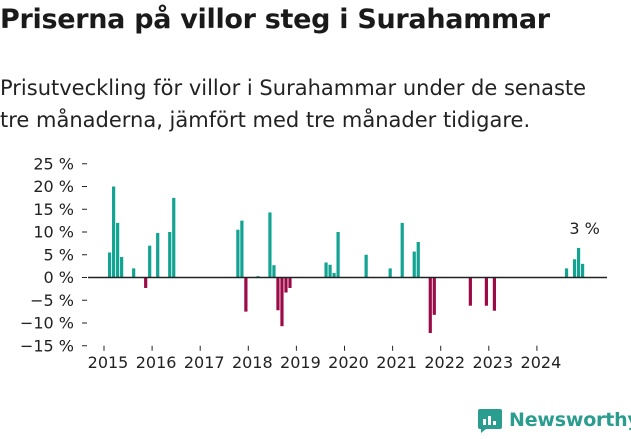  Describe the element at coordinates (490, 421) in the screenshot. I see `newsworthy-logo-icon` at that location.